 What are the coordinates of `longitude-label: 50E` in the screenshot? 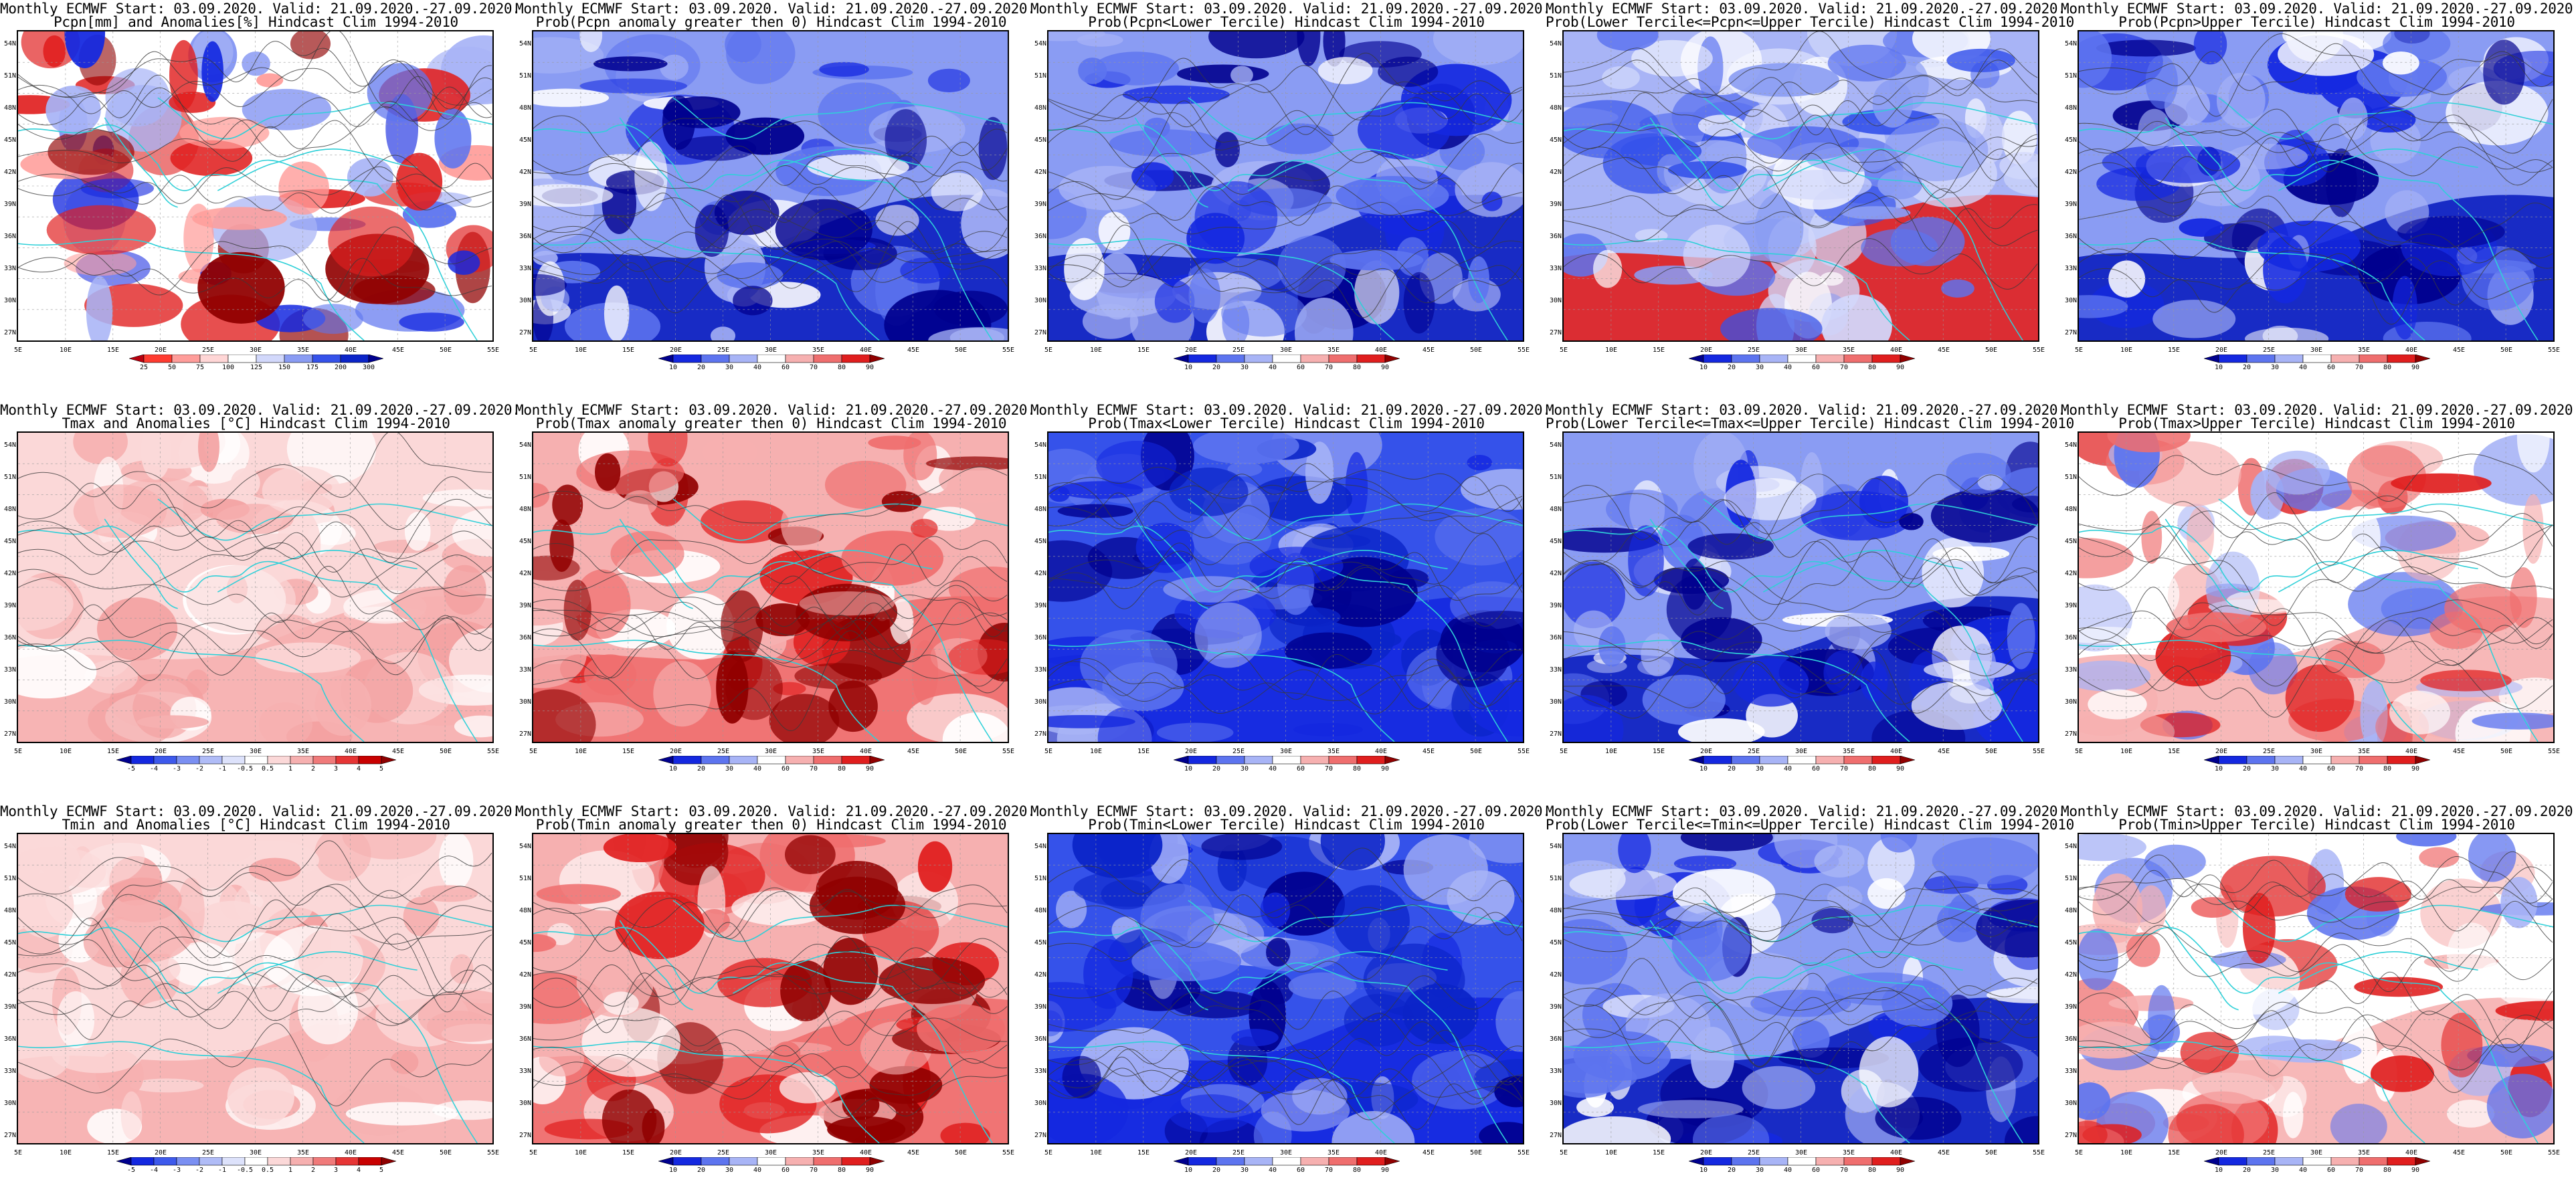 It's located at (445, 751).